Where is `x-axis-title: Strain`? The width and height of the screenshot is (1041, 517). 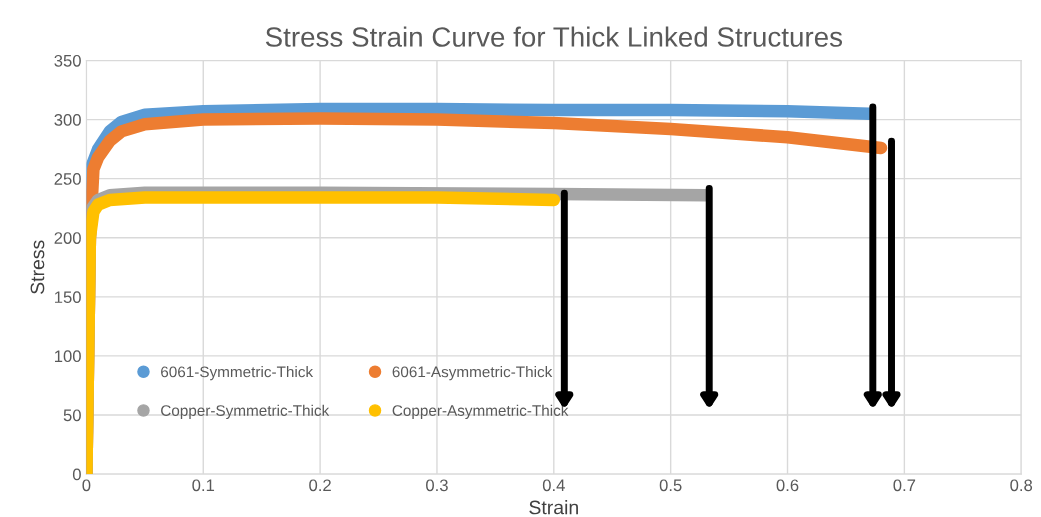
x-axis-title: Strain is located at coordinates (553, 507).